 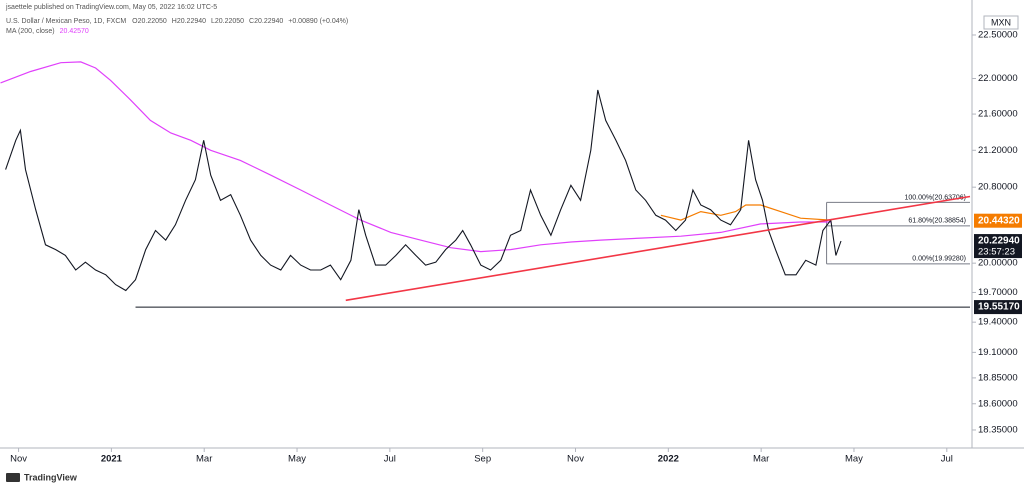 I want to click on y-tick-label: 20.80000, so click(x=998, y=187).